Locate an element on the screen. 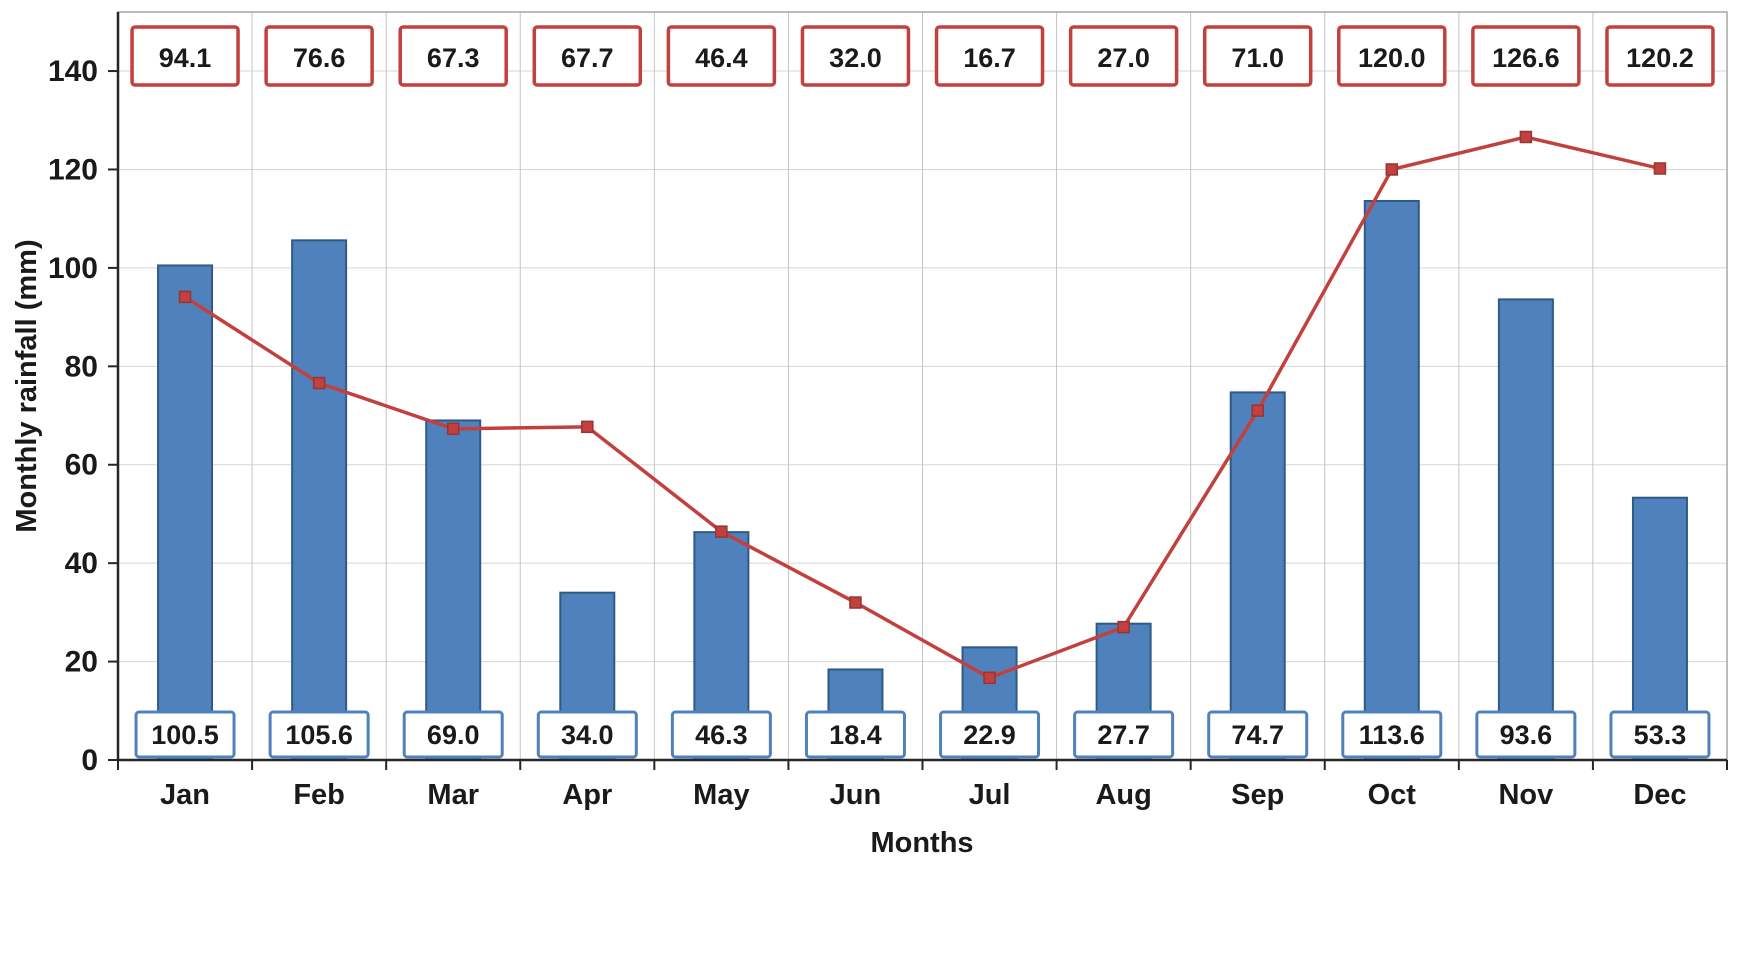 The width and height of the screenshot is (1739, 969). bar-value-box-Dec is located at coordinates (1660, 734).